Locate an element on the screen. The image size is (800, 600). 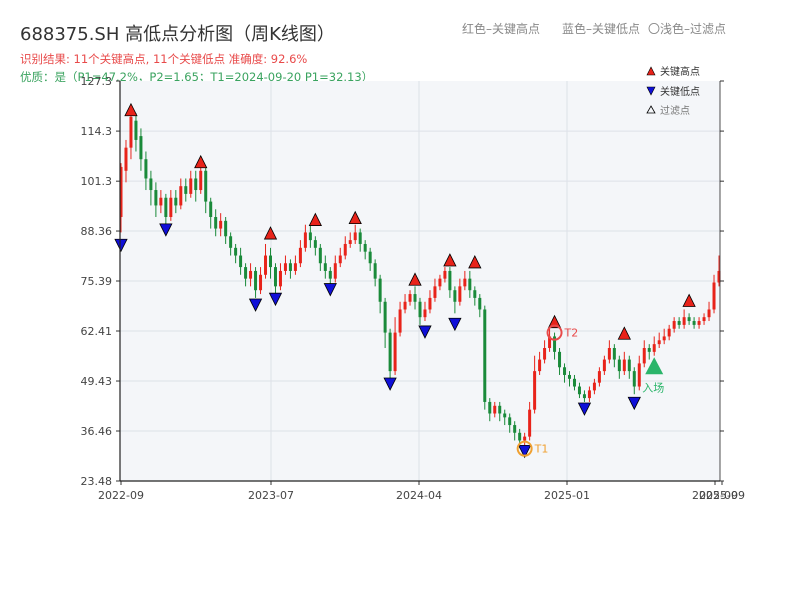
y-tick-label: 127.3 is located at coordinates (97, 81).